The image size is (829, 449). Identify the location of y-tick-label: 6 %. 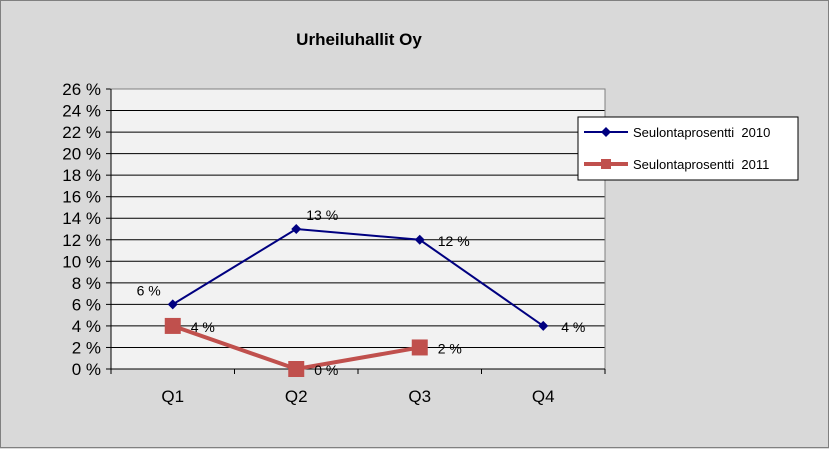
(86, 304).